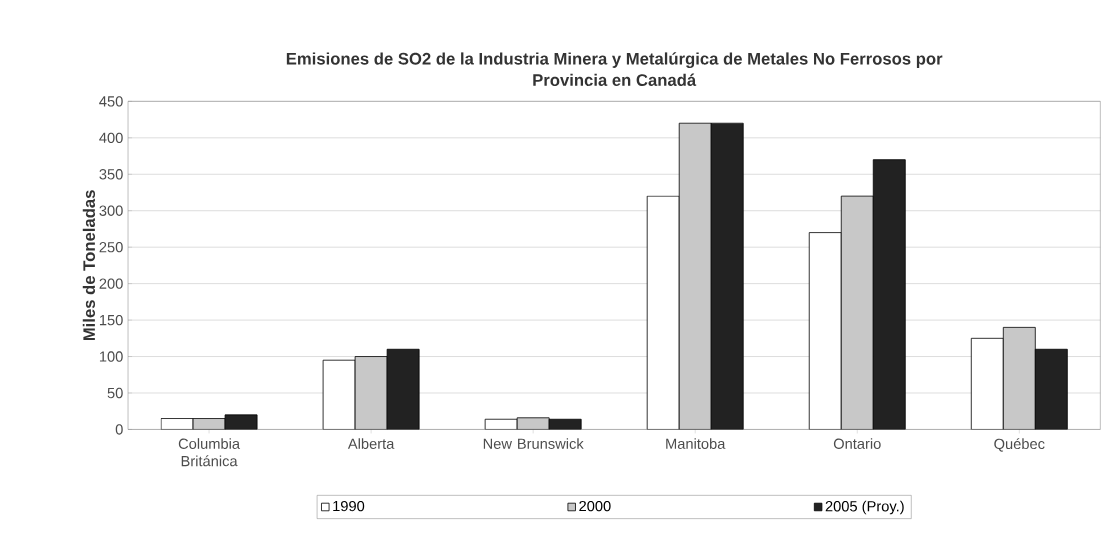  What do you see at coordinates (111, 137) in the screenshot?
I see `y-tick-label: 400` at bounding box center [111, 137].